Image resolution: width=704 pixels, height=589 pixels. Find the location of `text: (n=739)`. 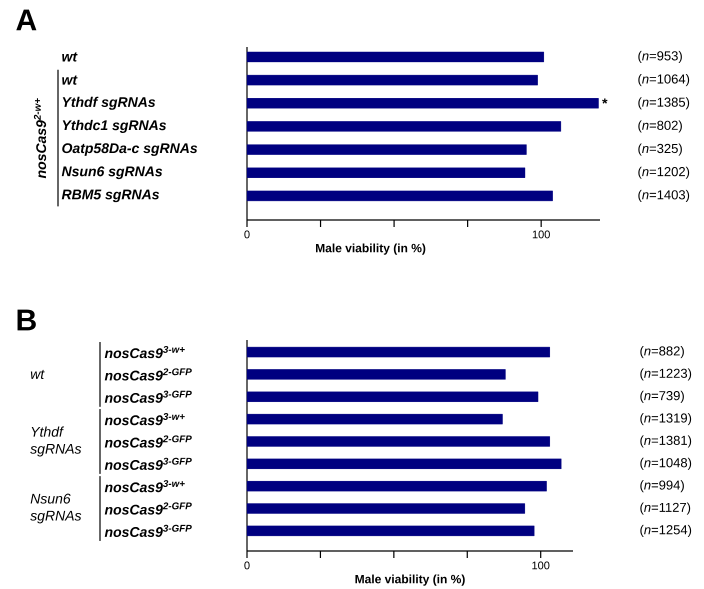

text: (n=739) is located at coordinates (662, 396).